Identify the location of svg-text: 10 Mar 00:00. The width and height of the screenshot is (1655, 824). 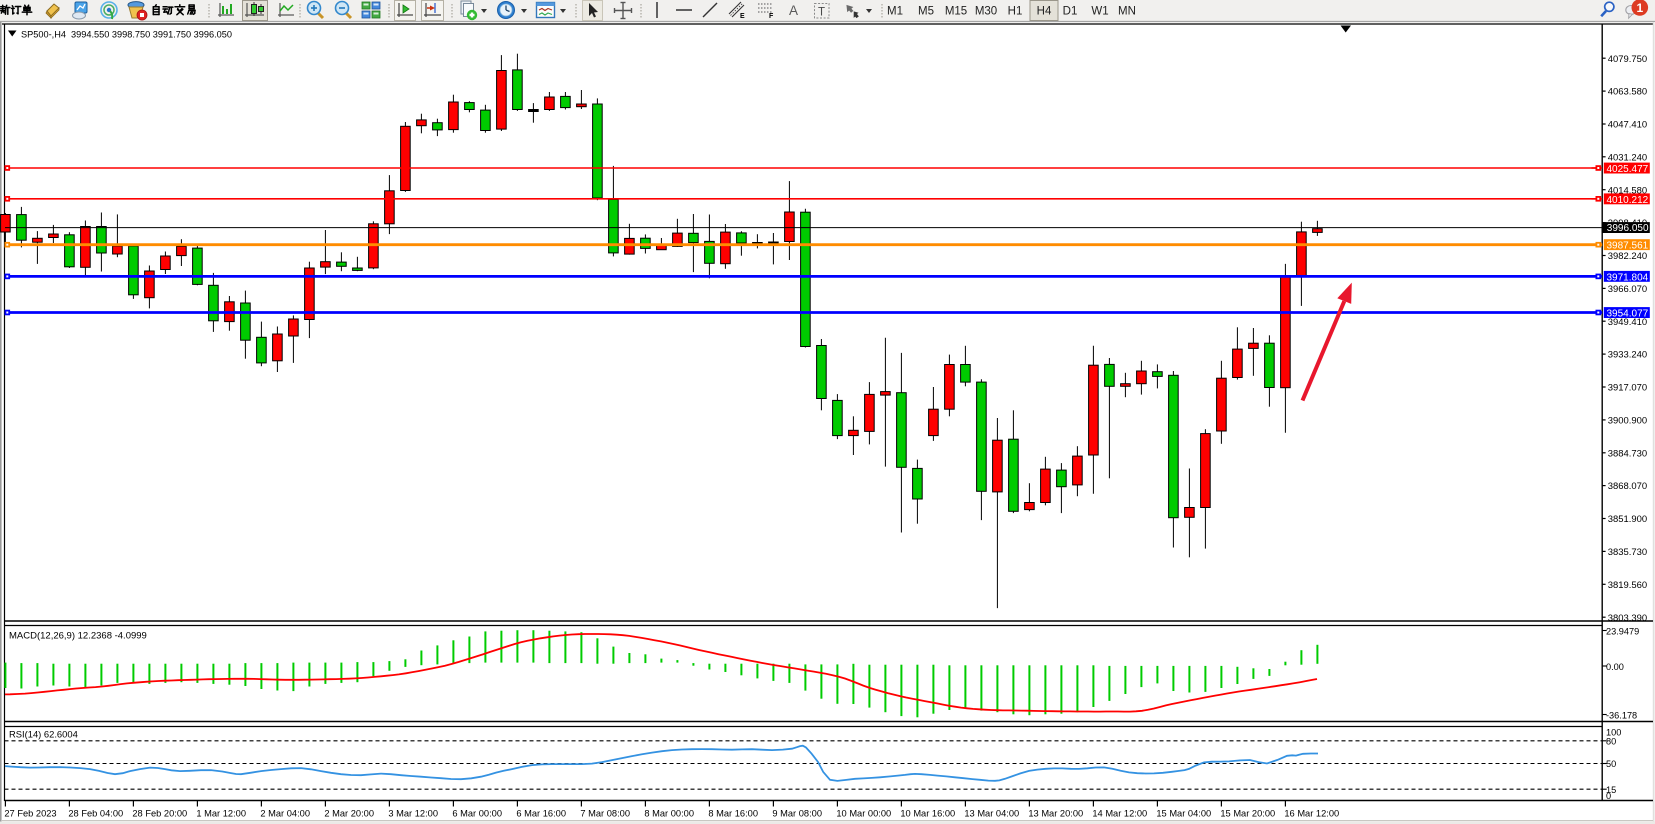
(863, 814).